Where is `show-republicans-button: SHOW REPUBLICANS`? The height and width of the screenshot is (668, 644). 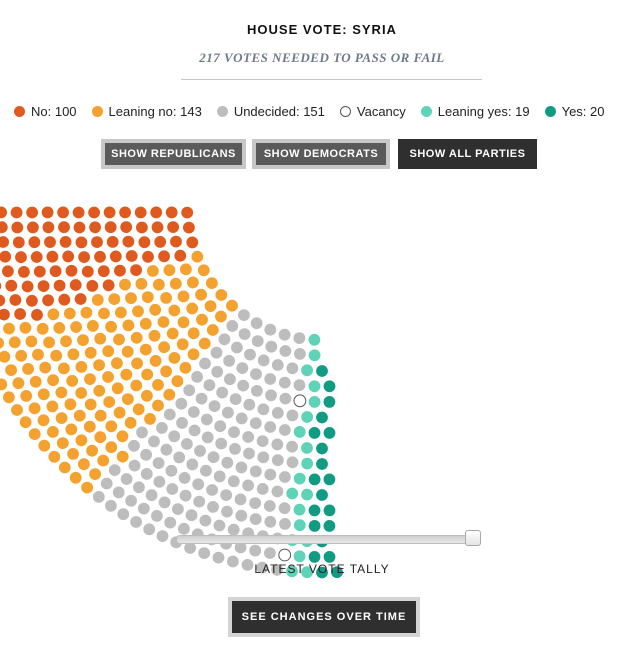
show-republicans-button: SHOW REPUBLICANS is located at coordinates (173, 154).